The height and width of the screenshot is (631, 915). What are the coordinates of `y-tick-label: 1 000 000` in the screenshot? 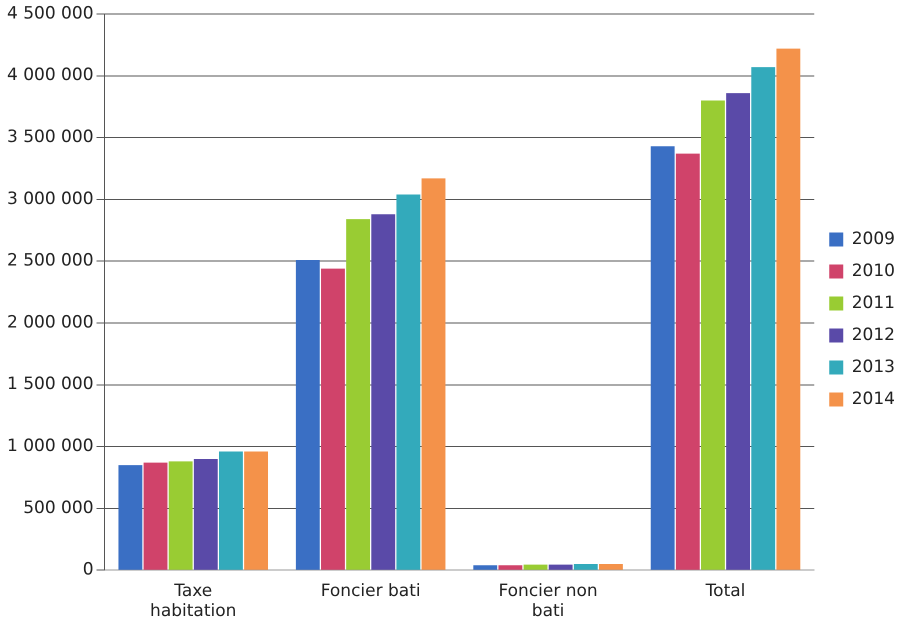 It's located at (50, 446).